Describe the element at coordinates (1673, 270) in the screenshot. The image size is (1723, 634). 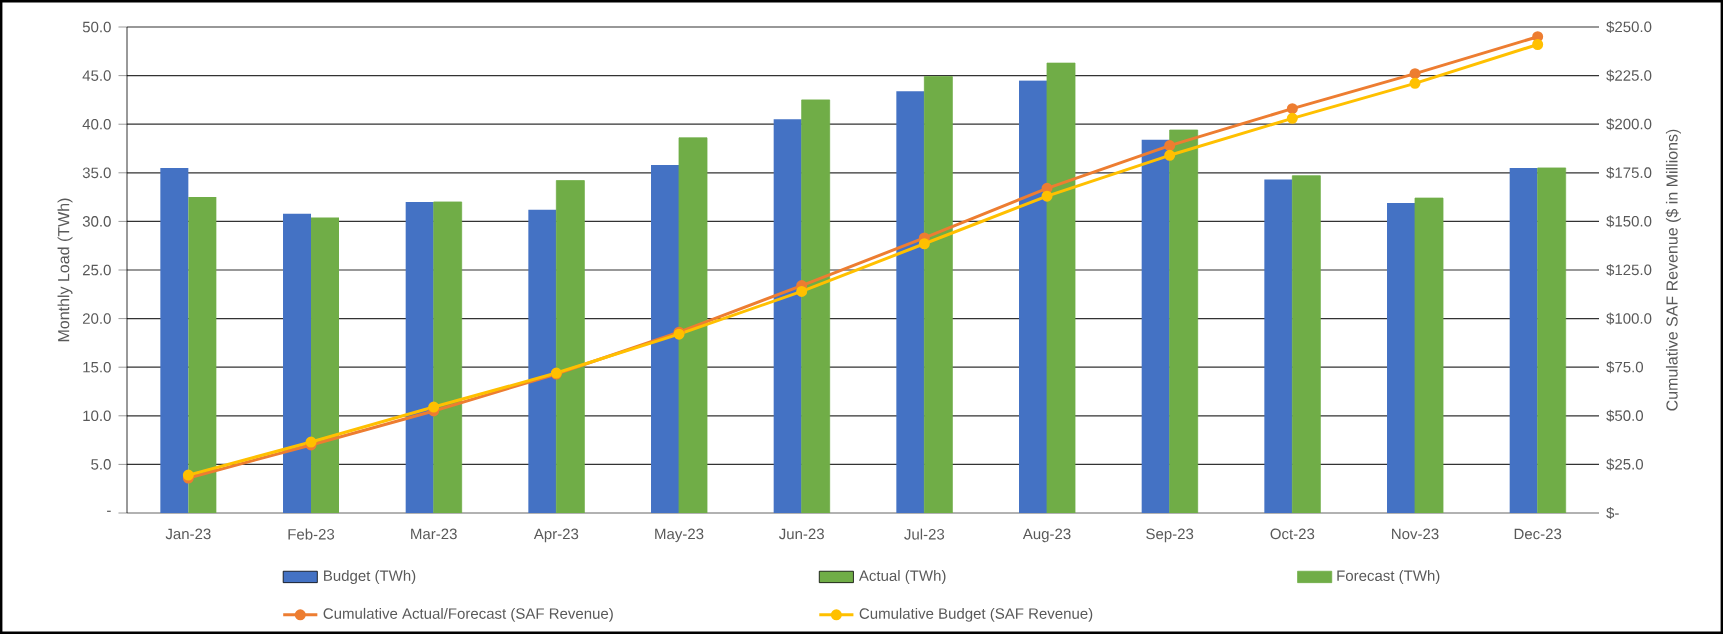
I see `y2-axis-title: Cumulative SAF Revenue ($ in Millions)` at that location.